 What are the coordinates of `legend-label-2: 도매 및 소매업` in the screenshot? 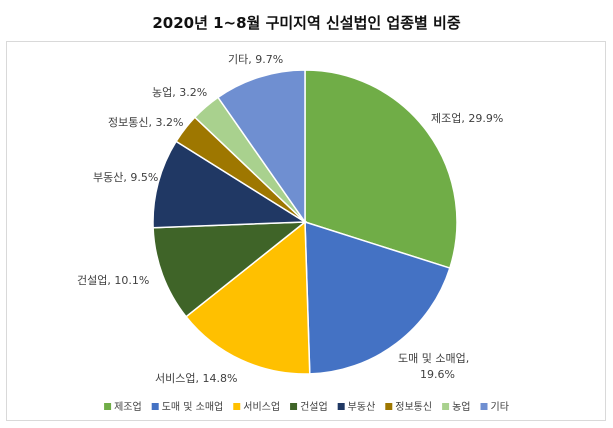 It's located at (193, 406).